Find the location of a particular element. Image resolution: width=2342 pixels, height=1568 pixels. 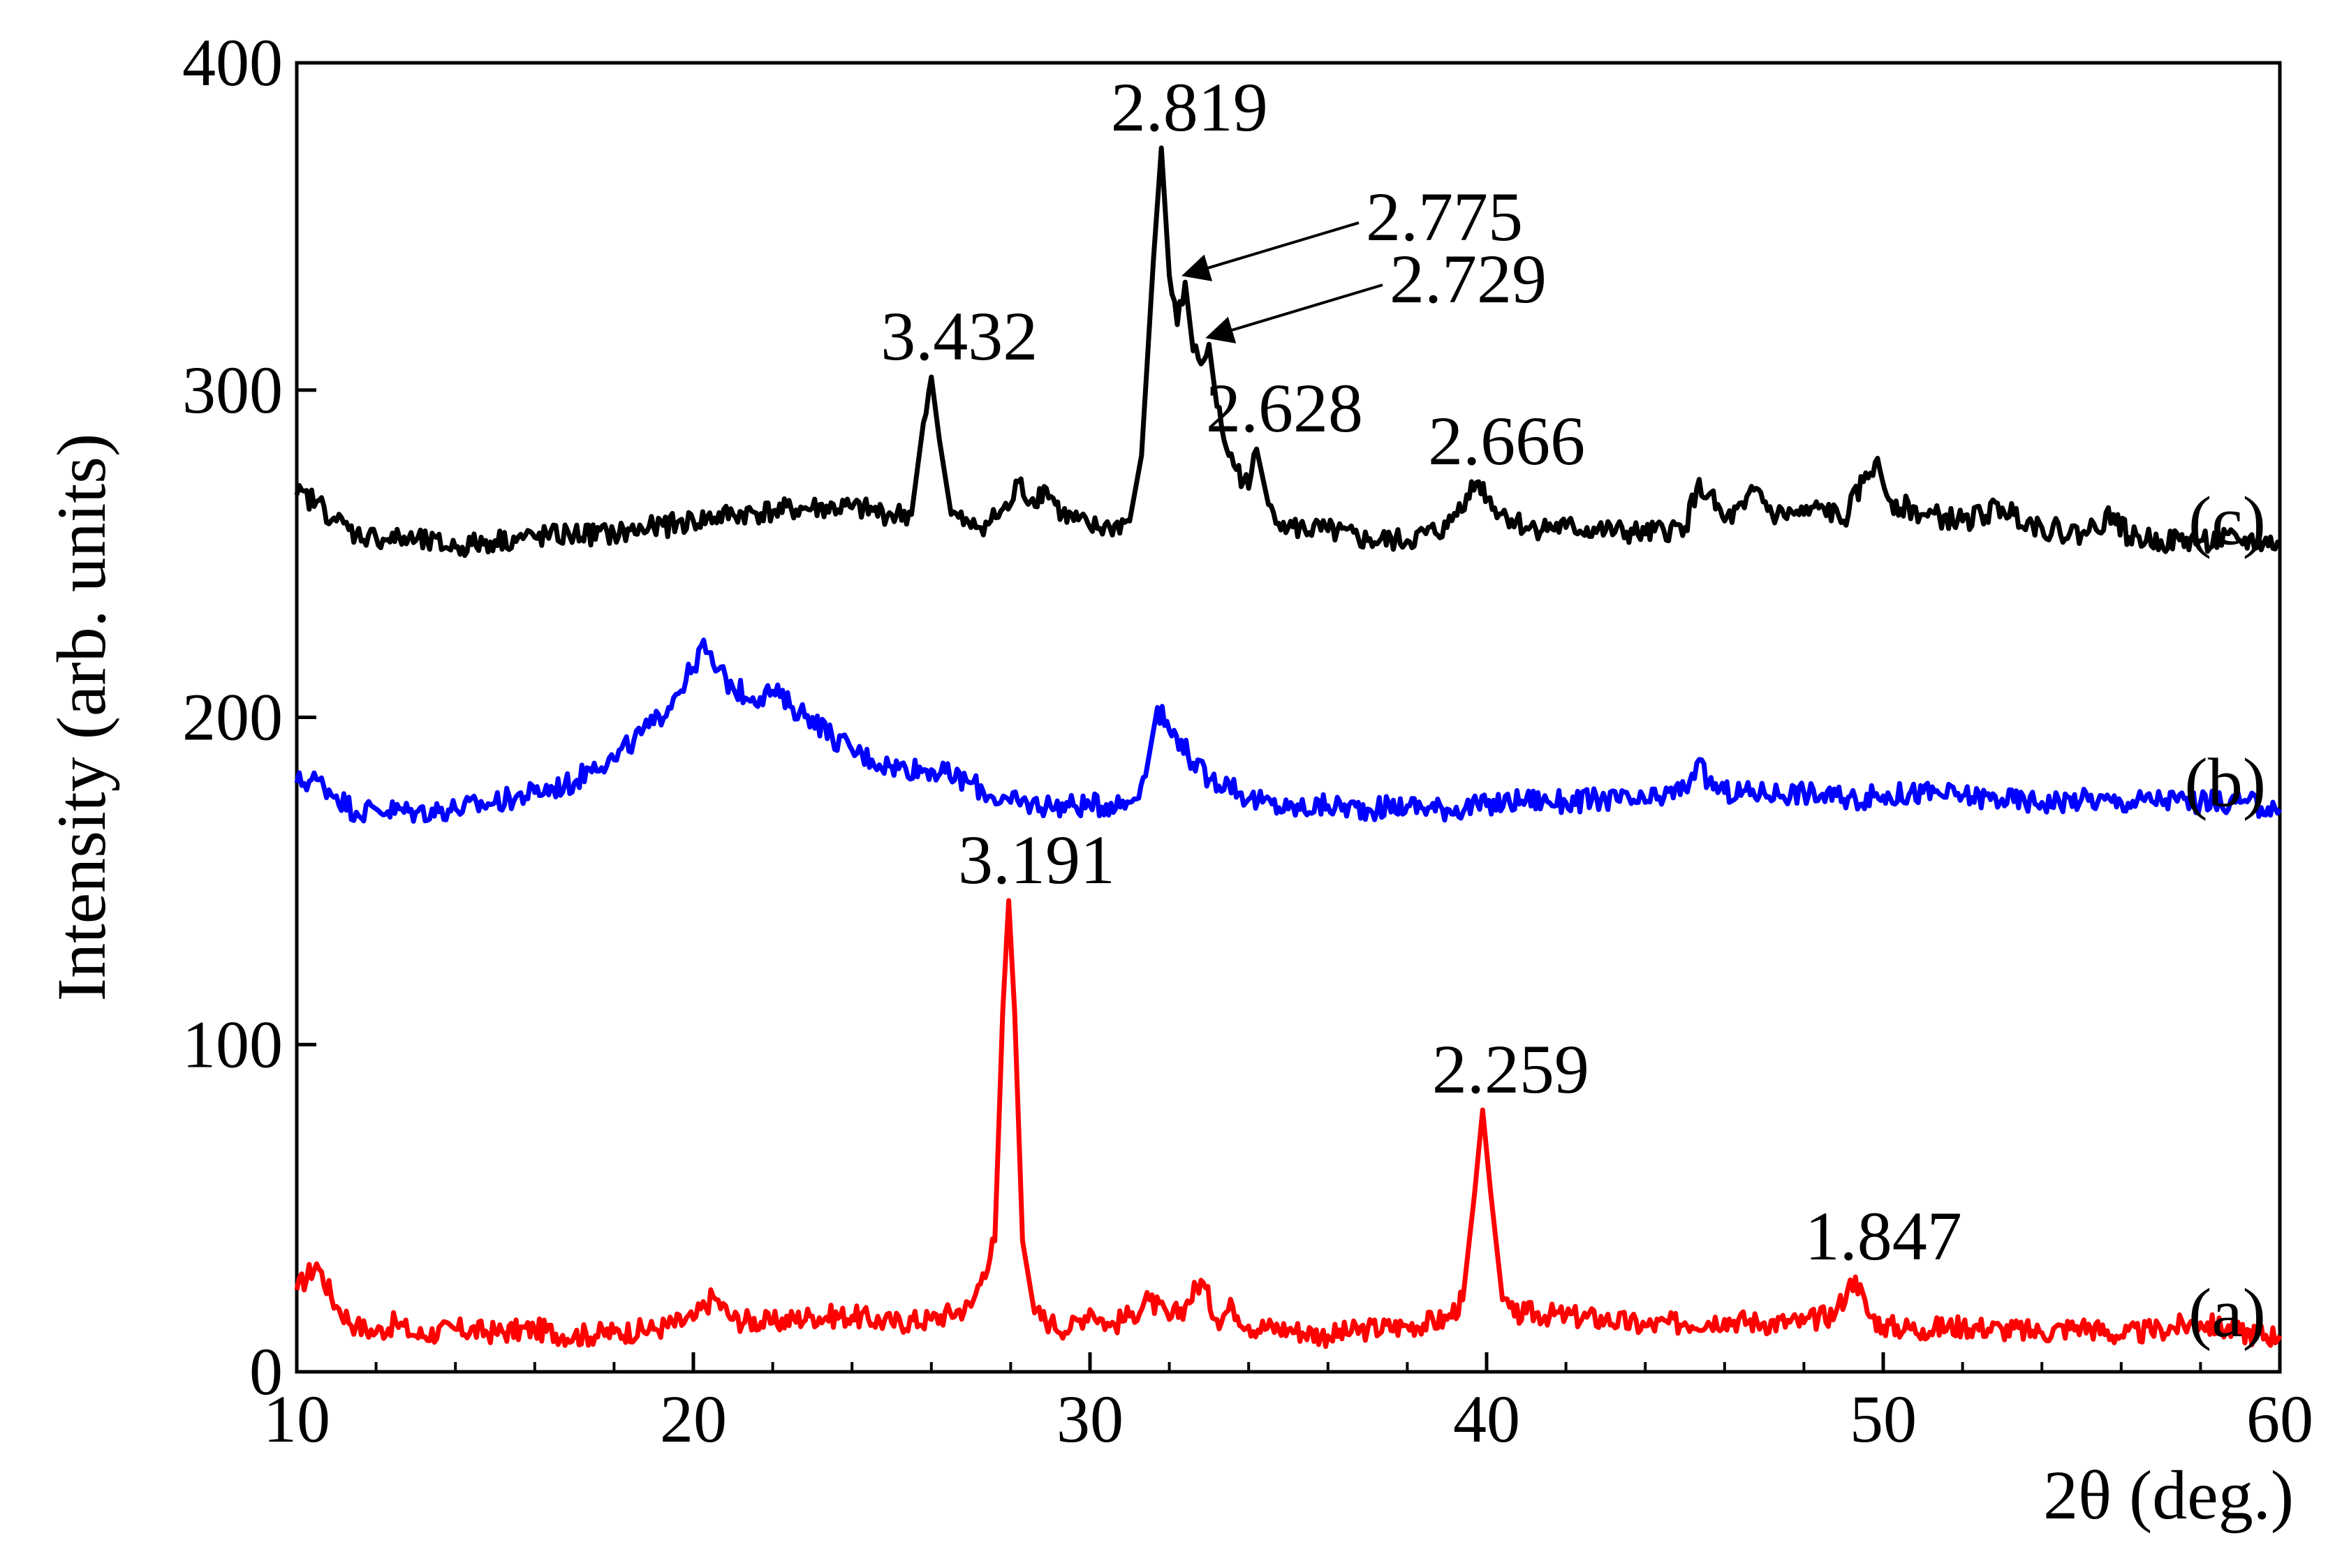

peak-label: 2.819 is located at coordinates (1189, 107).